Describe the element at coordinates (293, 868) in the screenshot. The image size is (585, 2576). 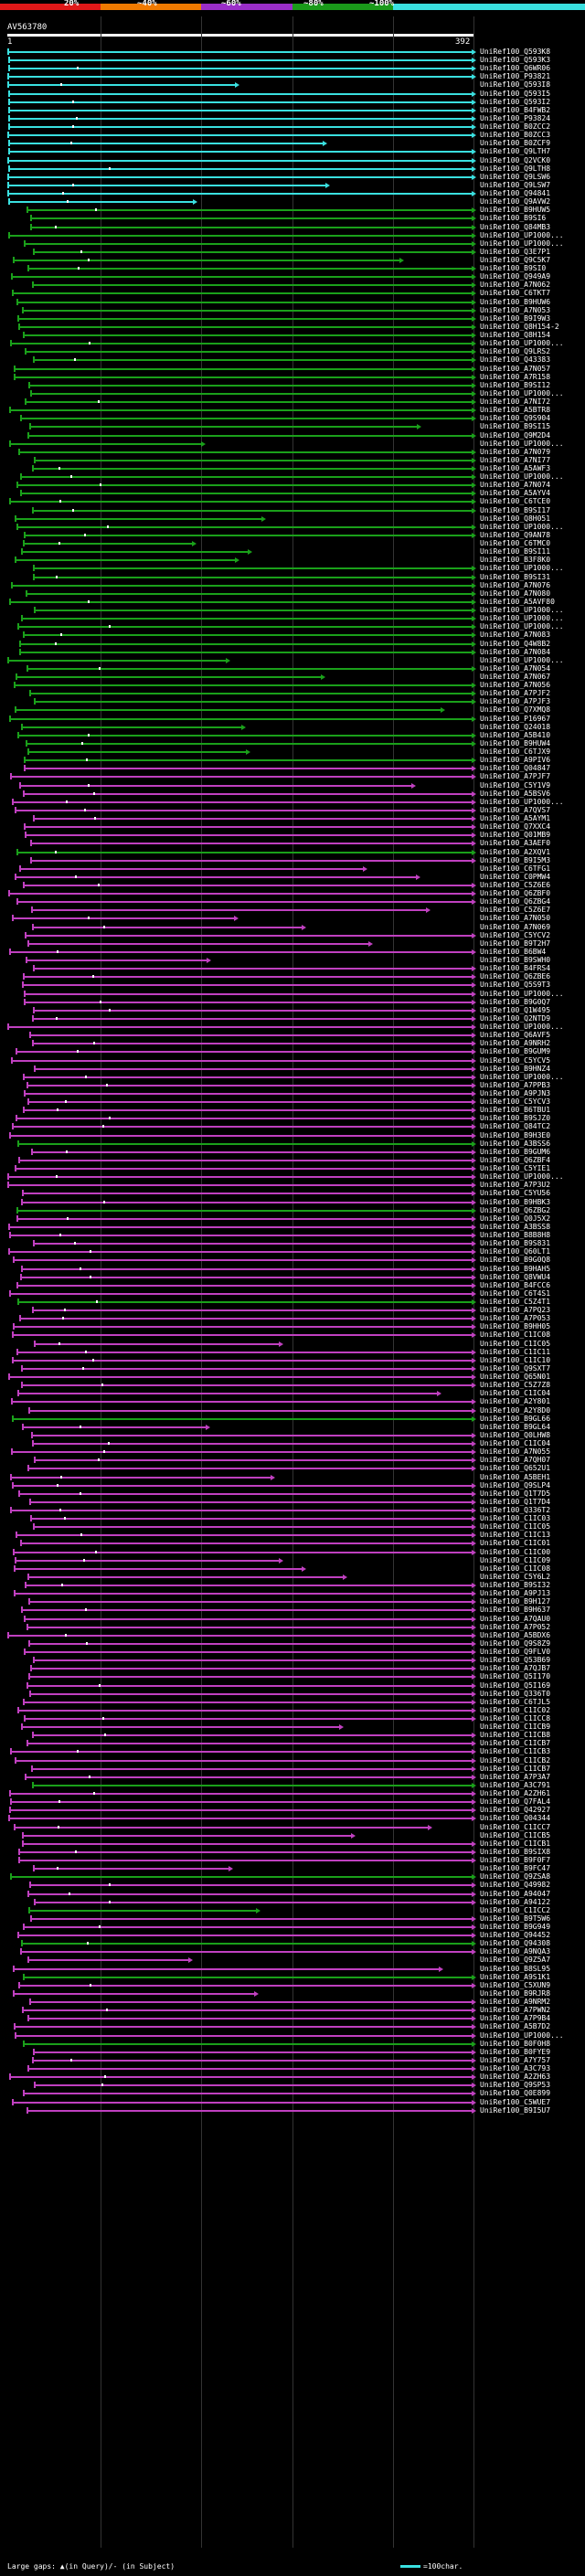
I see `hit-row: UniRef100_C6TFG1` at that location.